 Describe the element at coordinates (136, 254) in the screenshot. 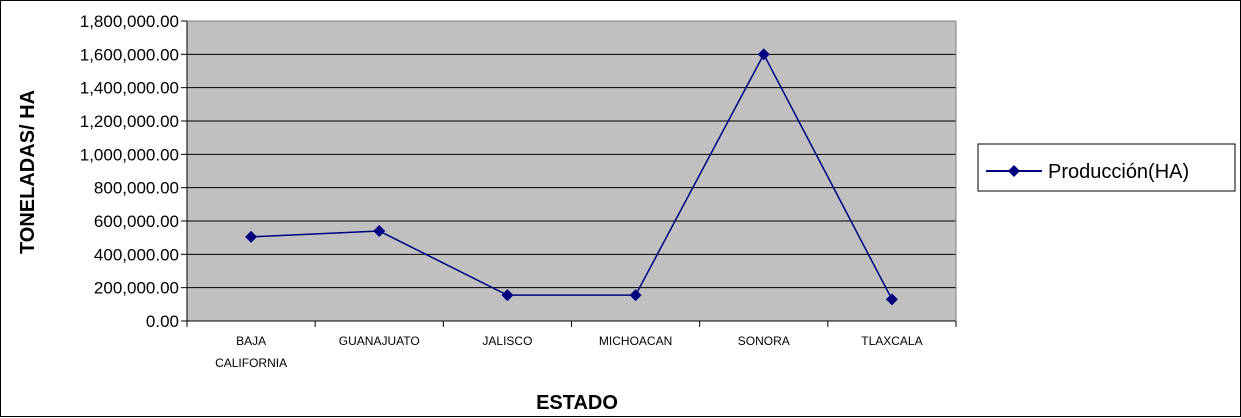

I see `y-tick-label: 400,000.00` at that location.